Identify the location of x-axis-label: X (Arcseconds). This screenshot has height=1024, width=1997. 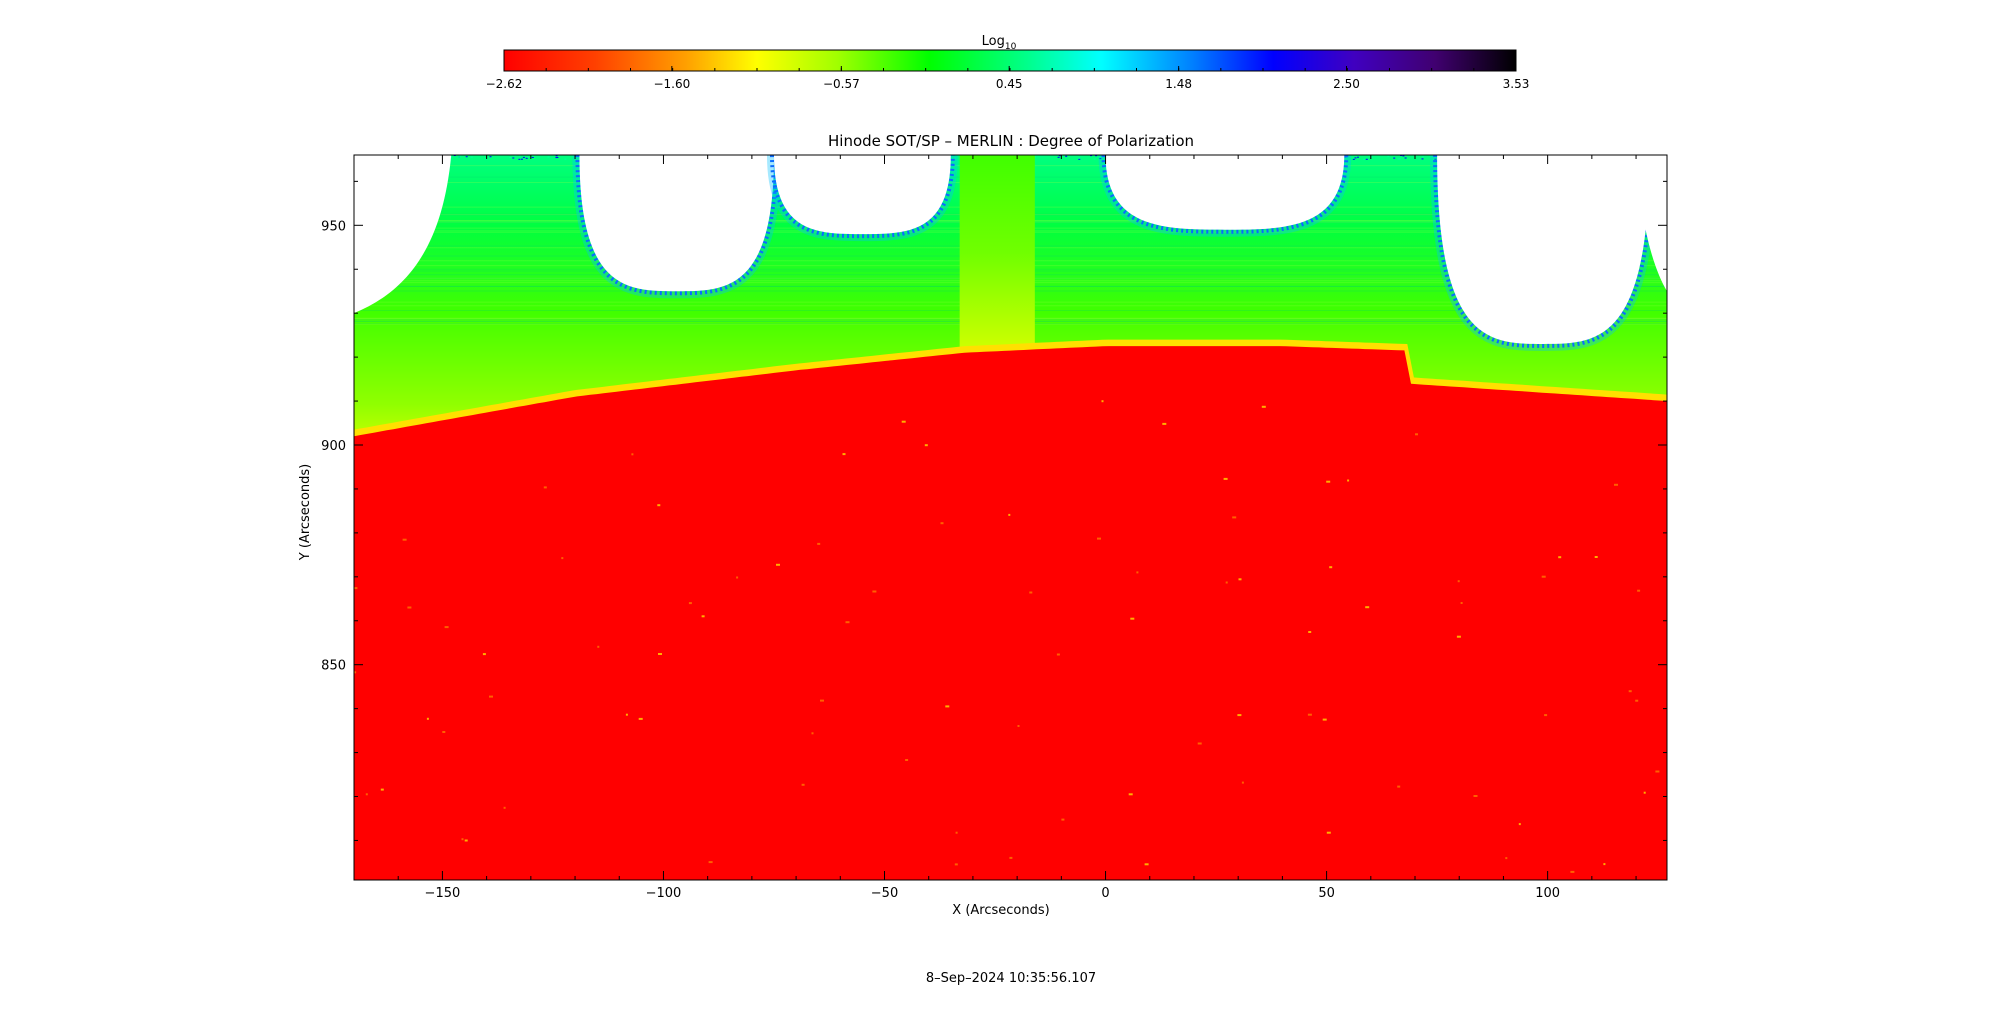
(1000, 910).